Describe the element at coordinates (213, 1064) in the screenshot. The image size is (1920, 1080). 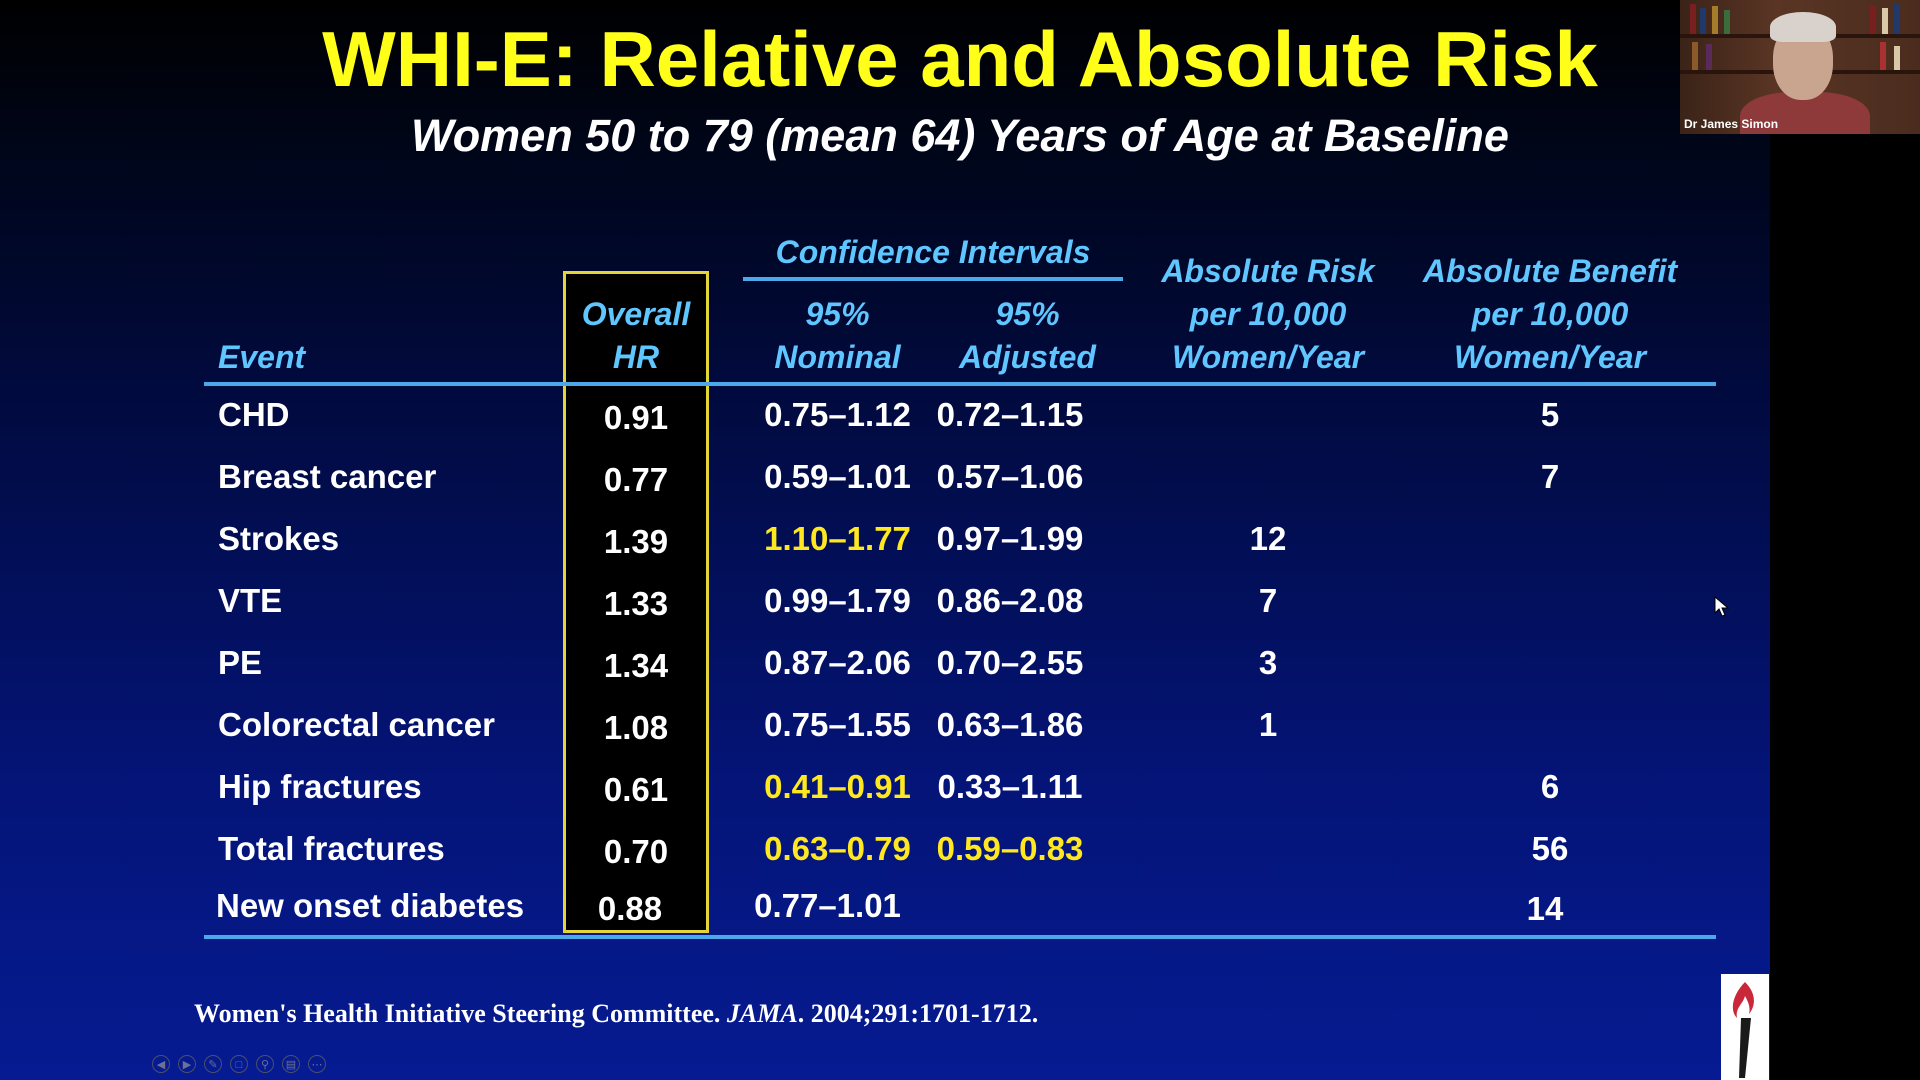
I see `pen-icon: ✎` at that location.